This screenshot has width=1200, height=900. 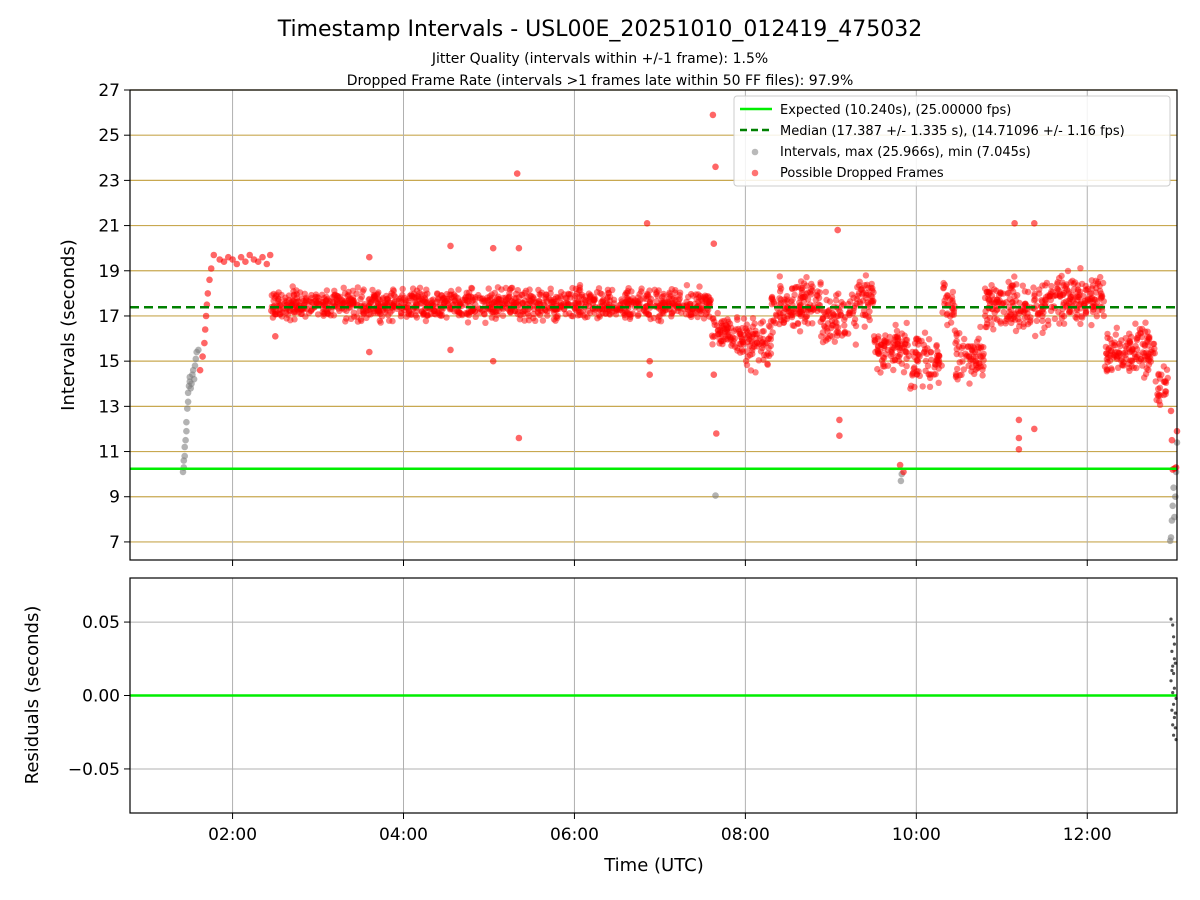 What do you see at coordinates (952, 141) in the screenshot?
I see `legend-box` at bounding box center [952, 141].